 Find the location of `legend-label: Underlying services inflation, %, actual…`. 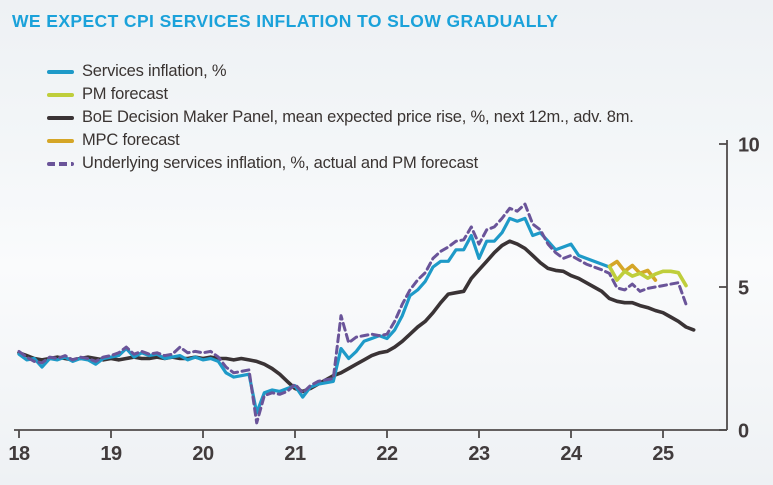

legend-label: Underlying services inflation, %, actual… is located at coordinates (280, 163).